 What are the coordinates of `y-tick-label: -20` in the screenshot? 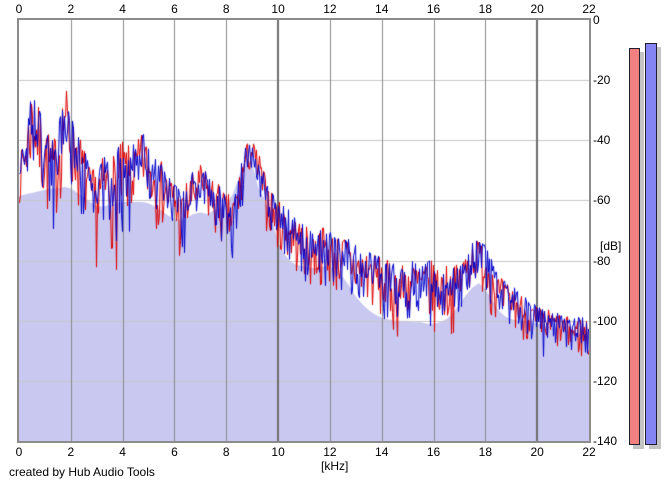 It's located at (602, 80).